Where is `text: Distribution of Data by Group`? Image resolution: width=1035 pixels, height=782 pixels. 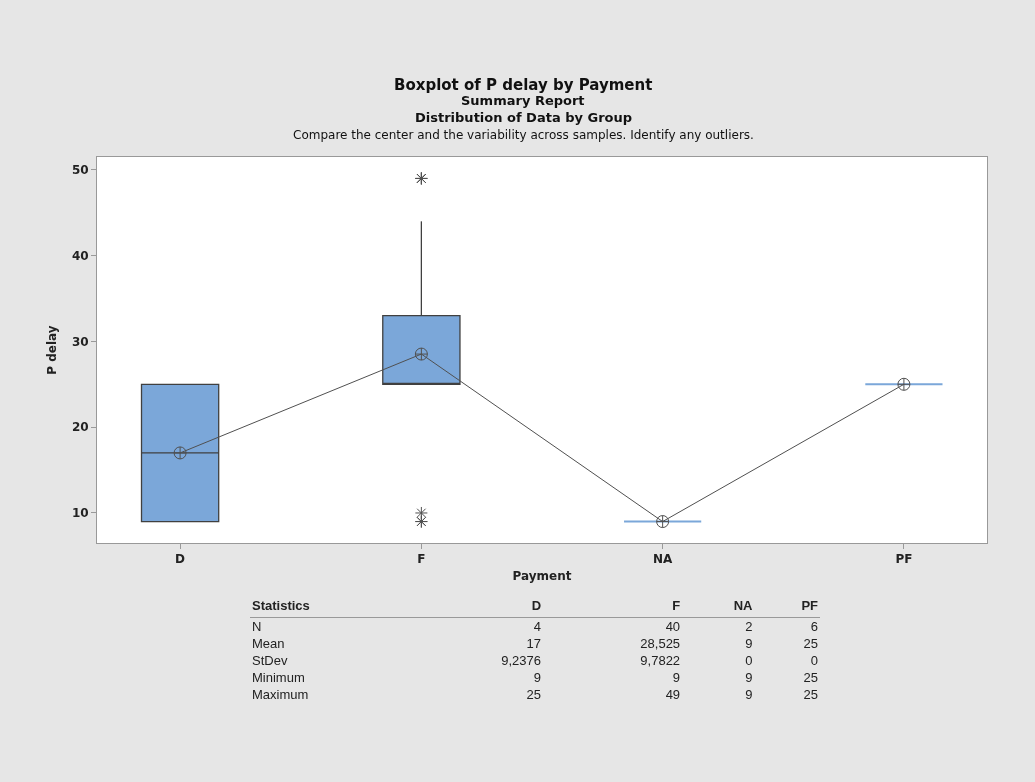 text: Distribution of Data by Group is located at coordinates (524, 117).